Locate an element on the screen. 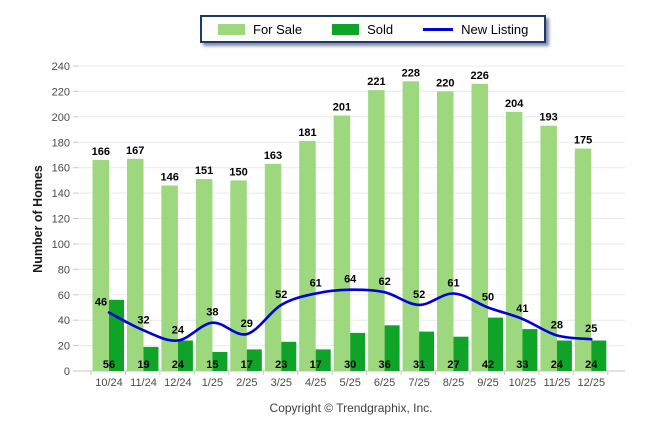 The height and width of the screenshot is (434, 646). legend-item-sold: Sold is located at coordinates (362, 29).